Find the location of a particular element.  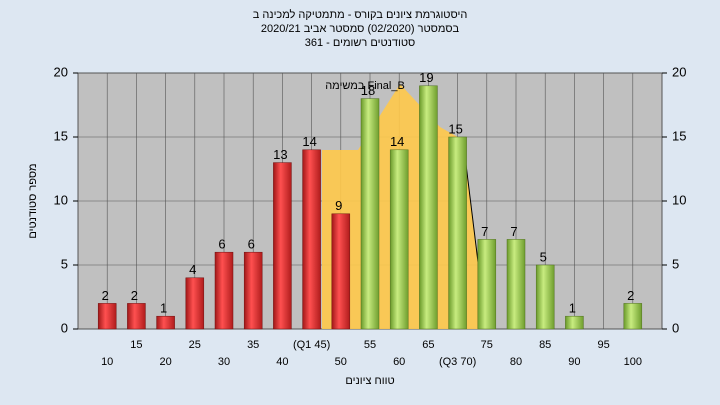

x-tick-label: 85 is located at coordinates (545, 345).